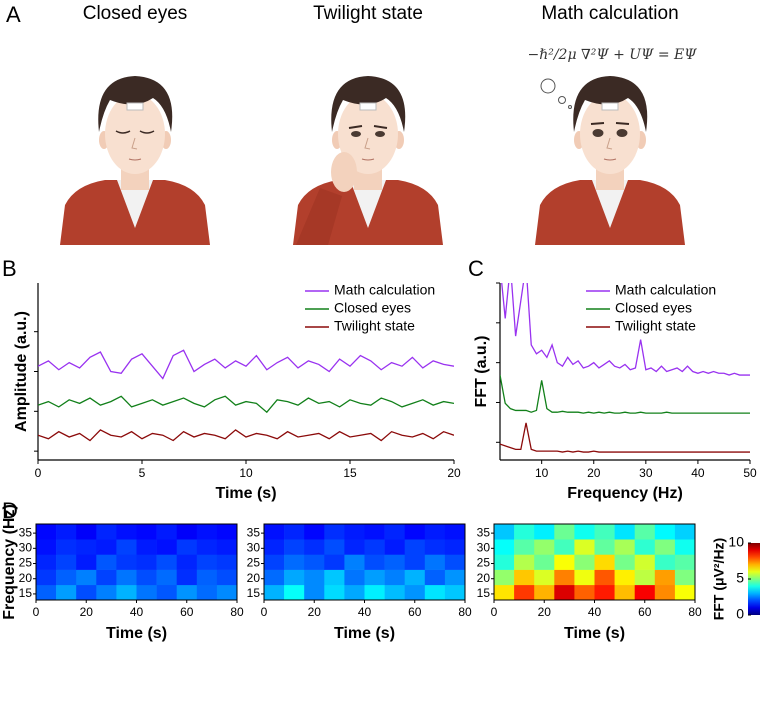 Image resolution: width=762 pixels, height=715 pixels. What do you see at coordinates (481, 372) in the screenshot?
I see `y-axis-label: FFT (a.u.)` at bounding box center [481, 372].